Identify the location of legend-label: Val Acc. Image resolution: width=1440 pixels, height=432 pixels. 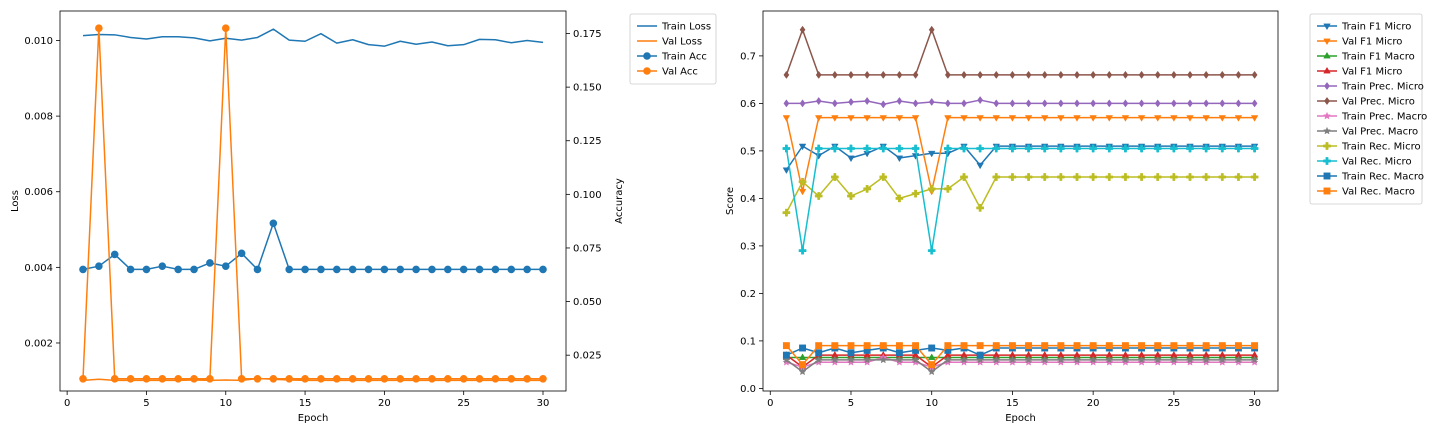
(680, 72).